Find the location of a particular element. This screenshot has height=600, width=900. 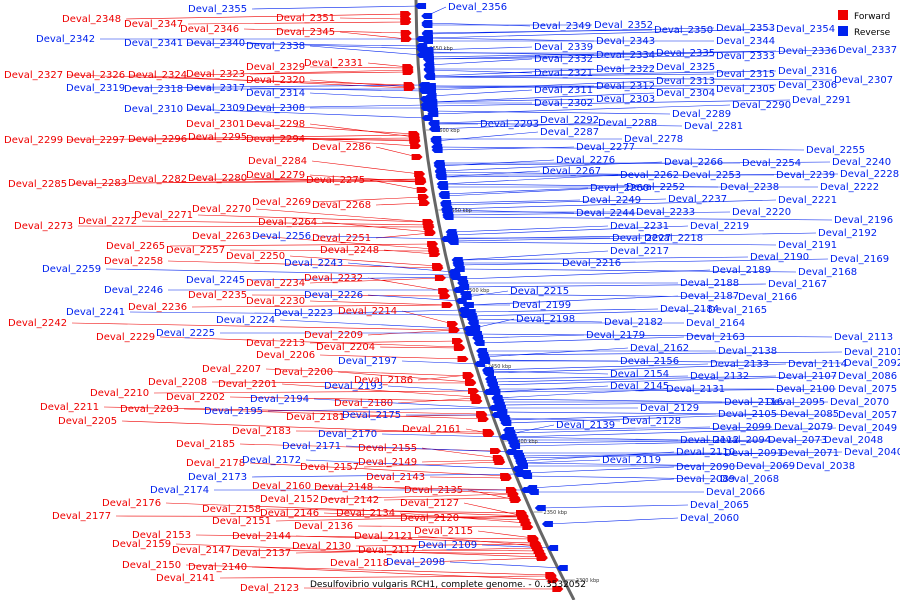

gene-label-reverse: Deval_2194 is located at coordinates (279, 399).